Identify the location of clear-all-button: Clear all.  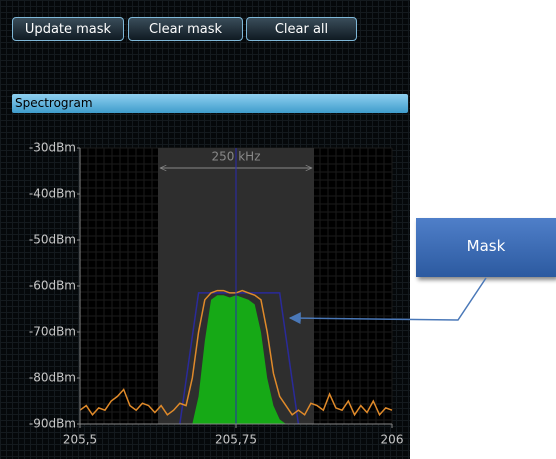
(301, 29).